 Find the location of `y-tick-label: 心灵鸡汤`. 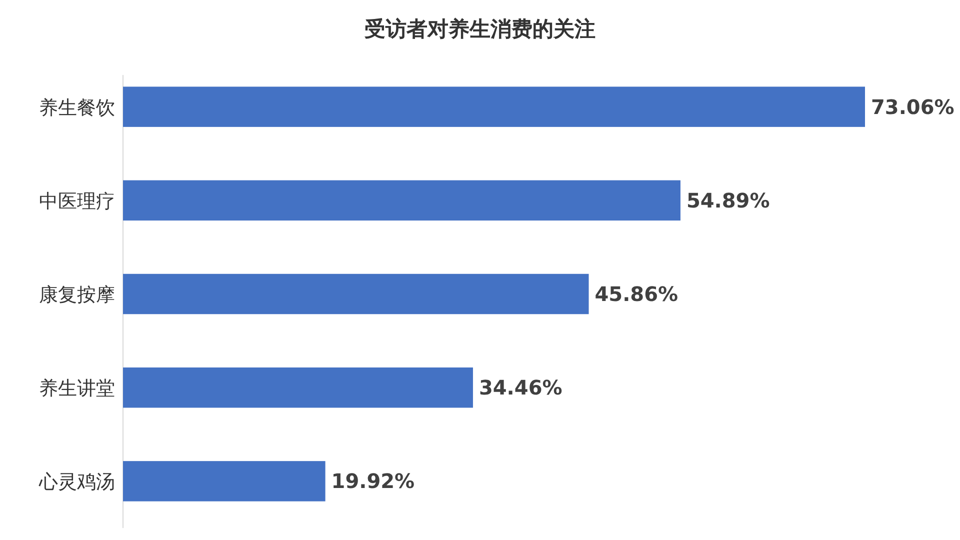

y-tick-label: 心灵鸡汤 is located at coordinates (76, 482).